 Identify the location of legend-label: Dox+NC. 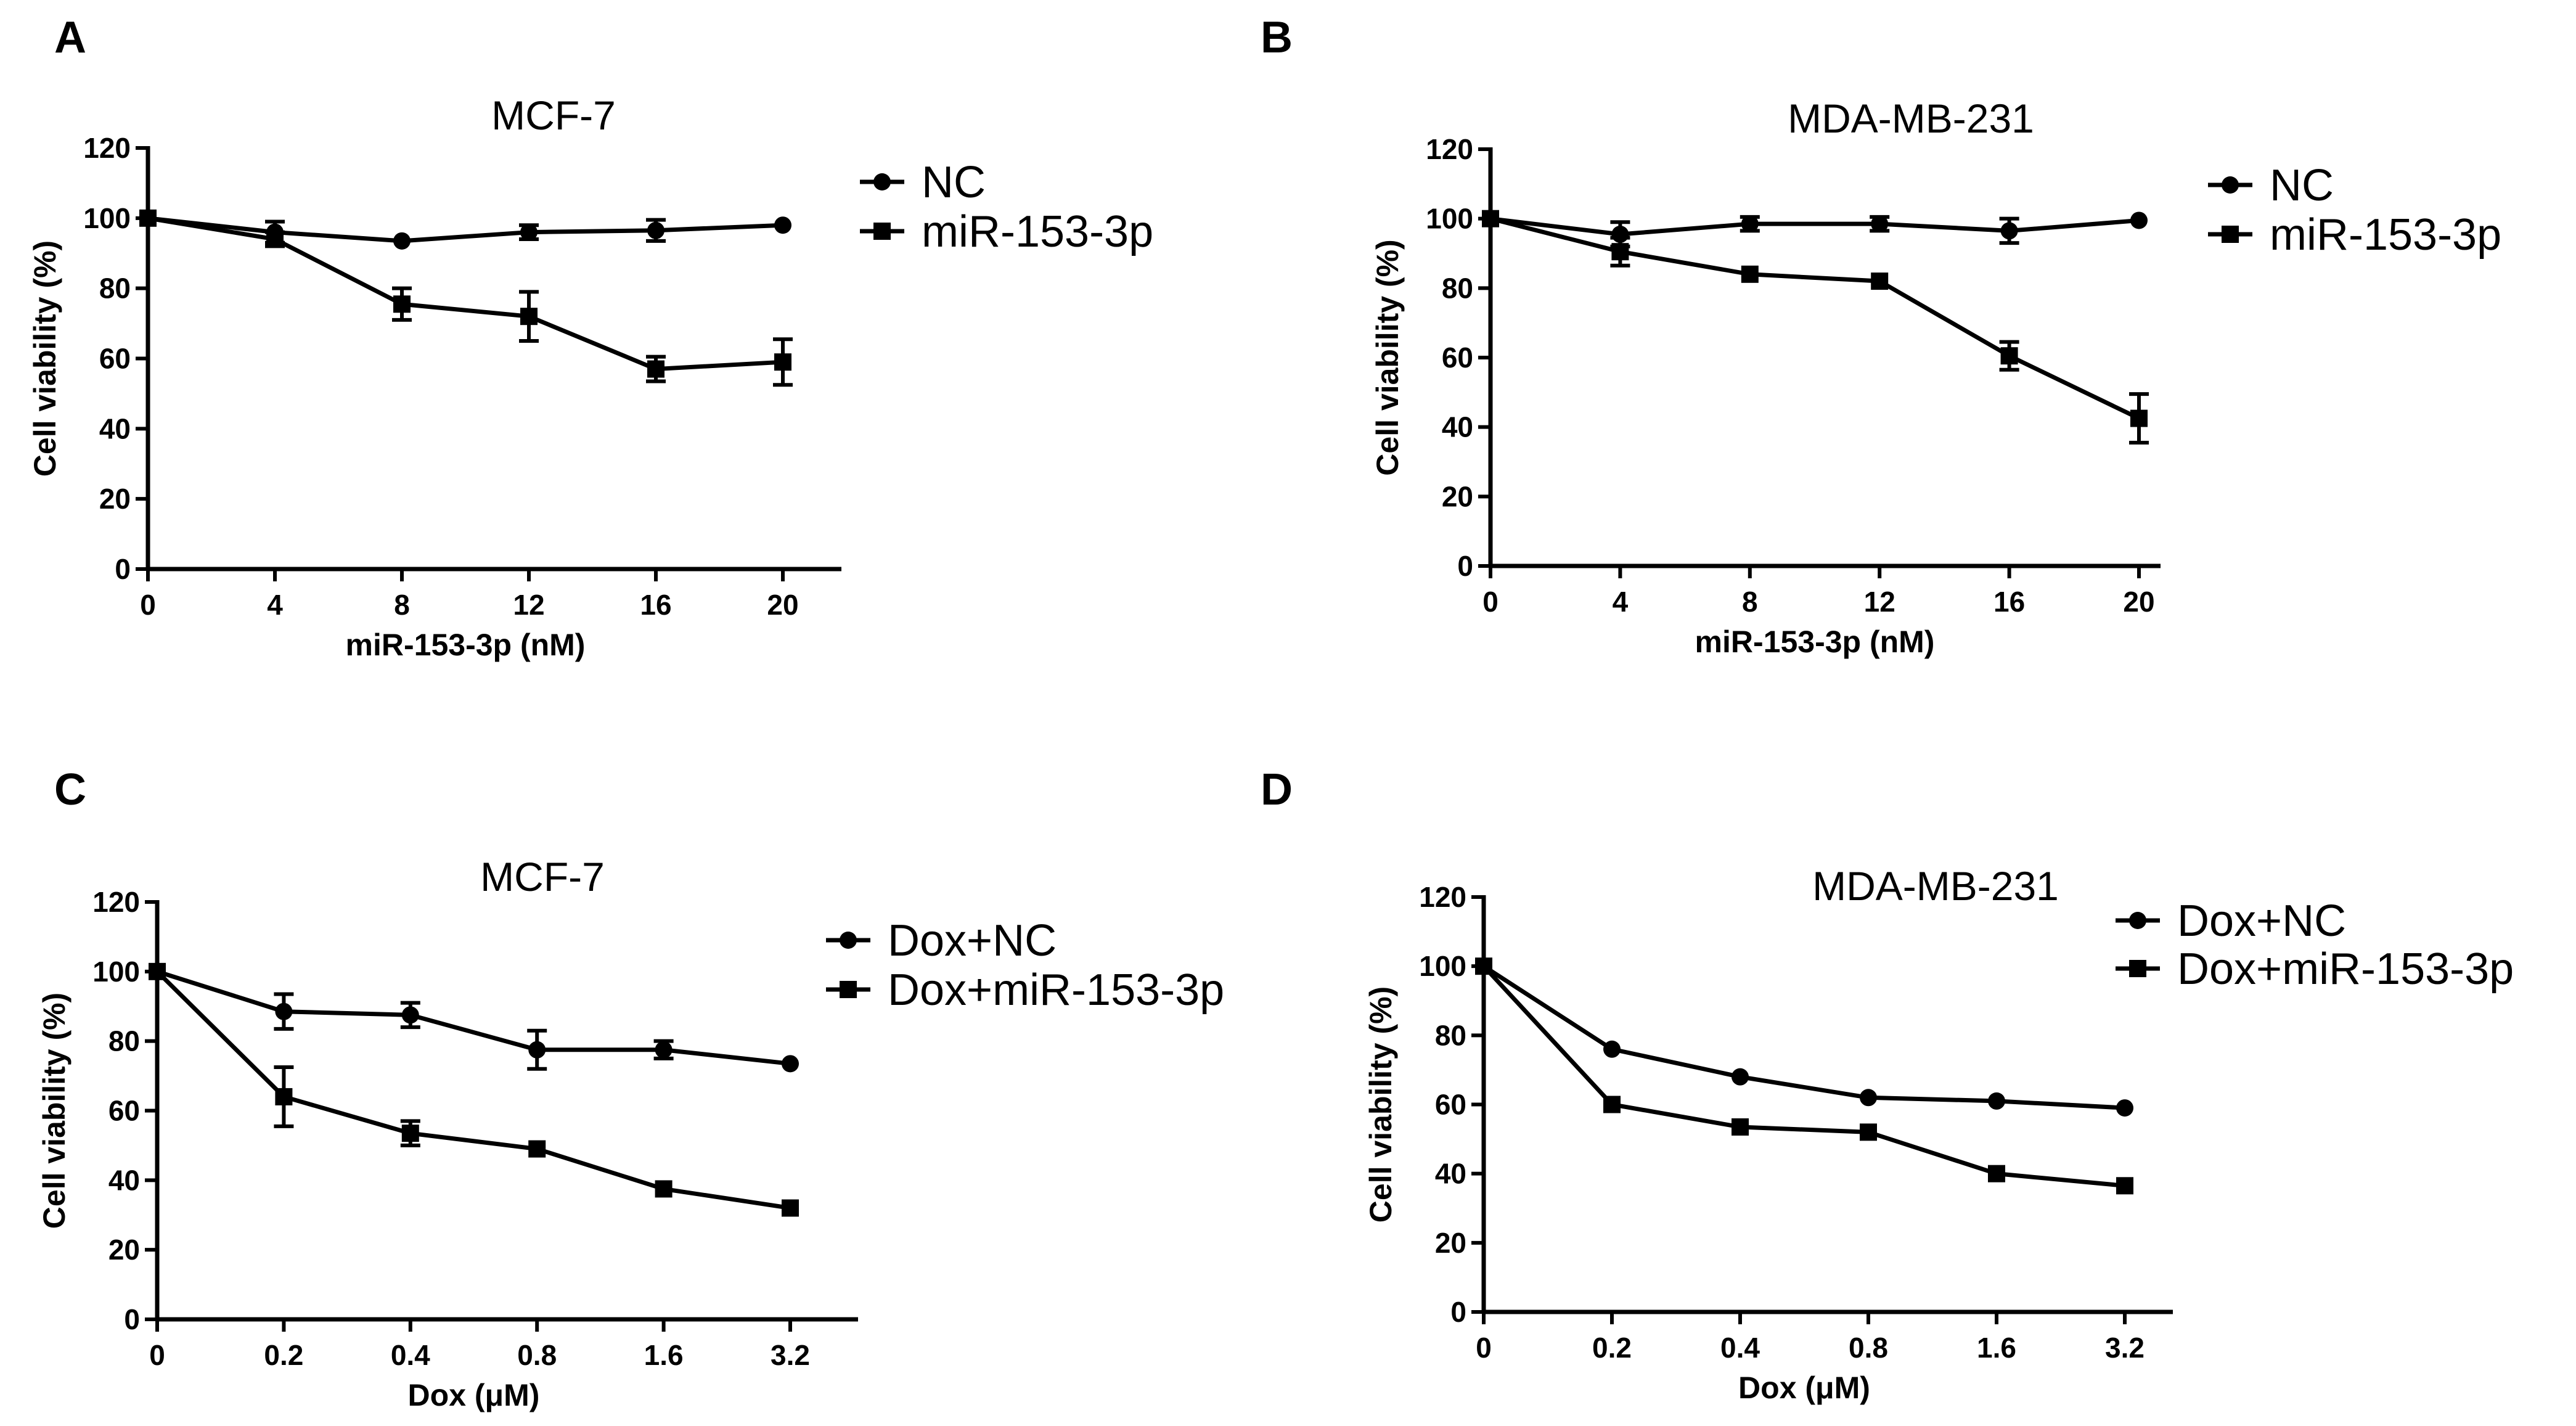
(972, 940).